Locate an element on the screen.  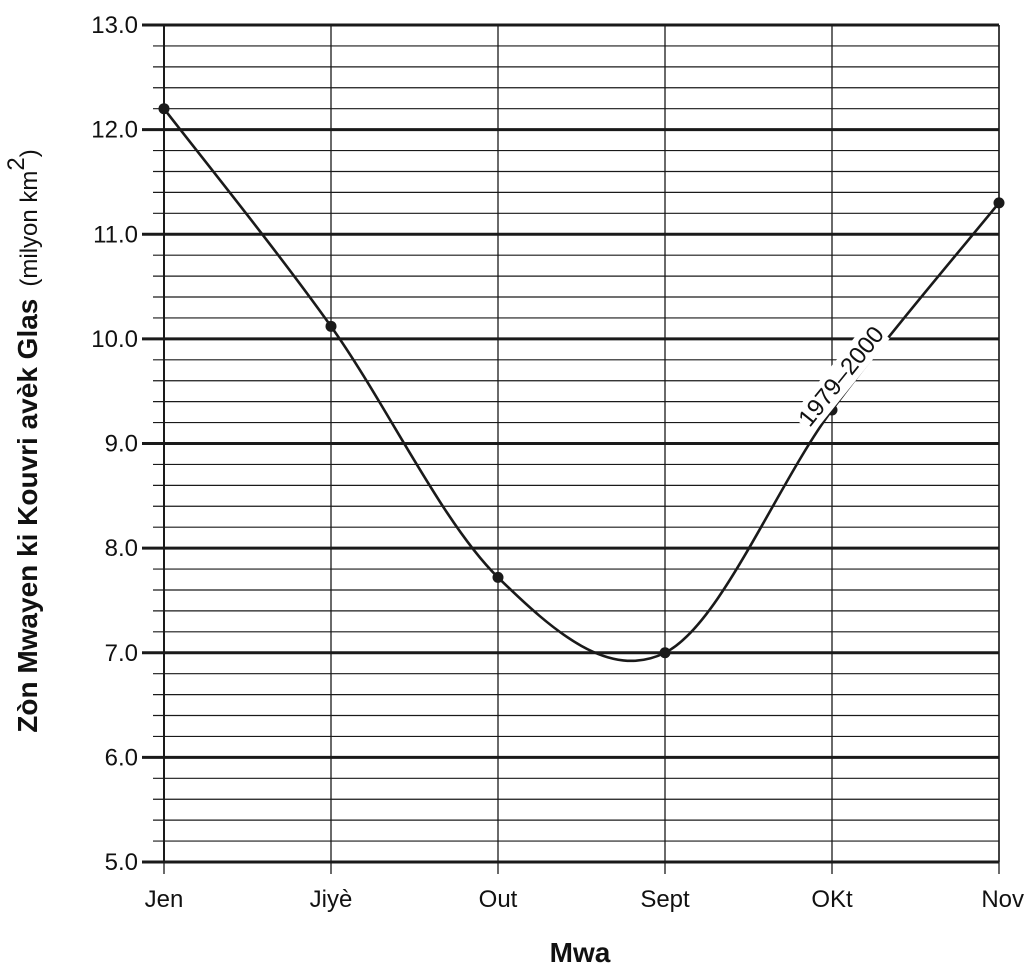
x-tick-label: Out is located at coordinates (498, 899).